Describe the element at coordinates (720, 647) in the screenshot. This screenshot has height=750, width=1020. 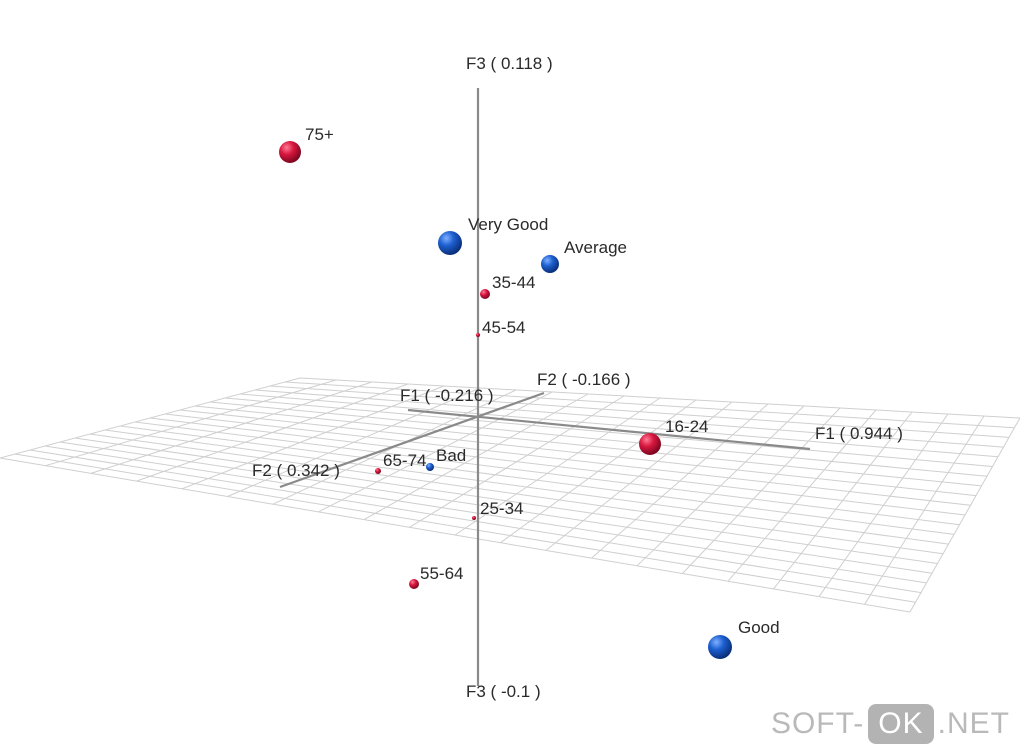
I see `point-good` at that location.